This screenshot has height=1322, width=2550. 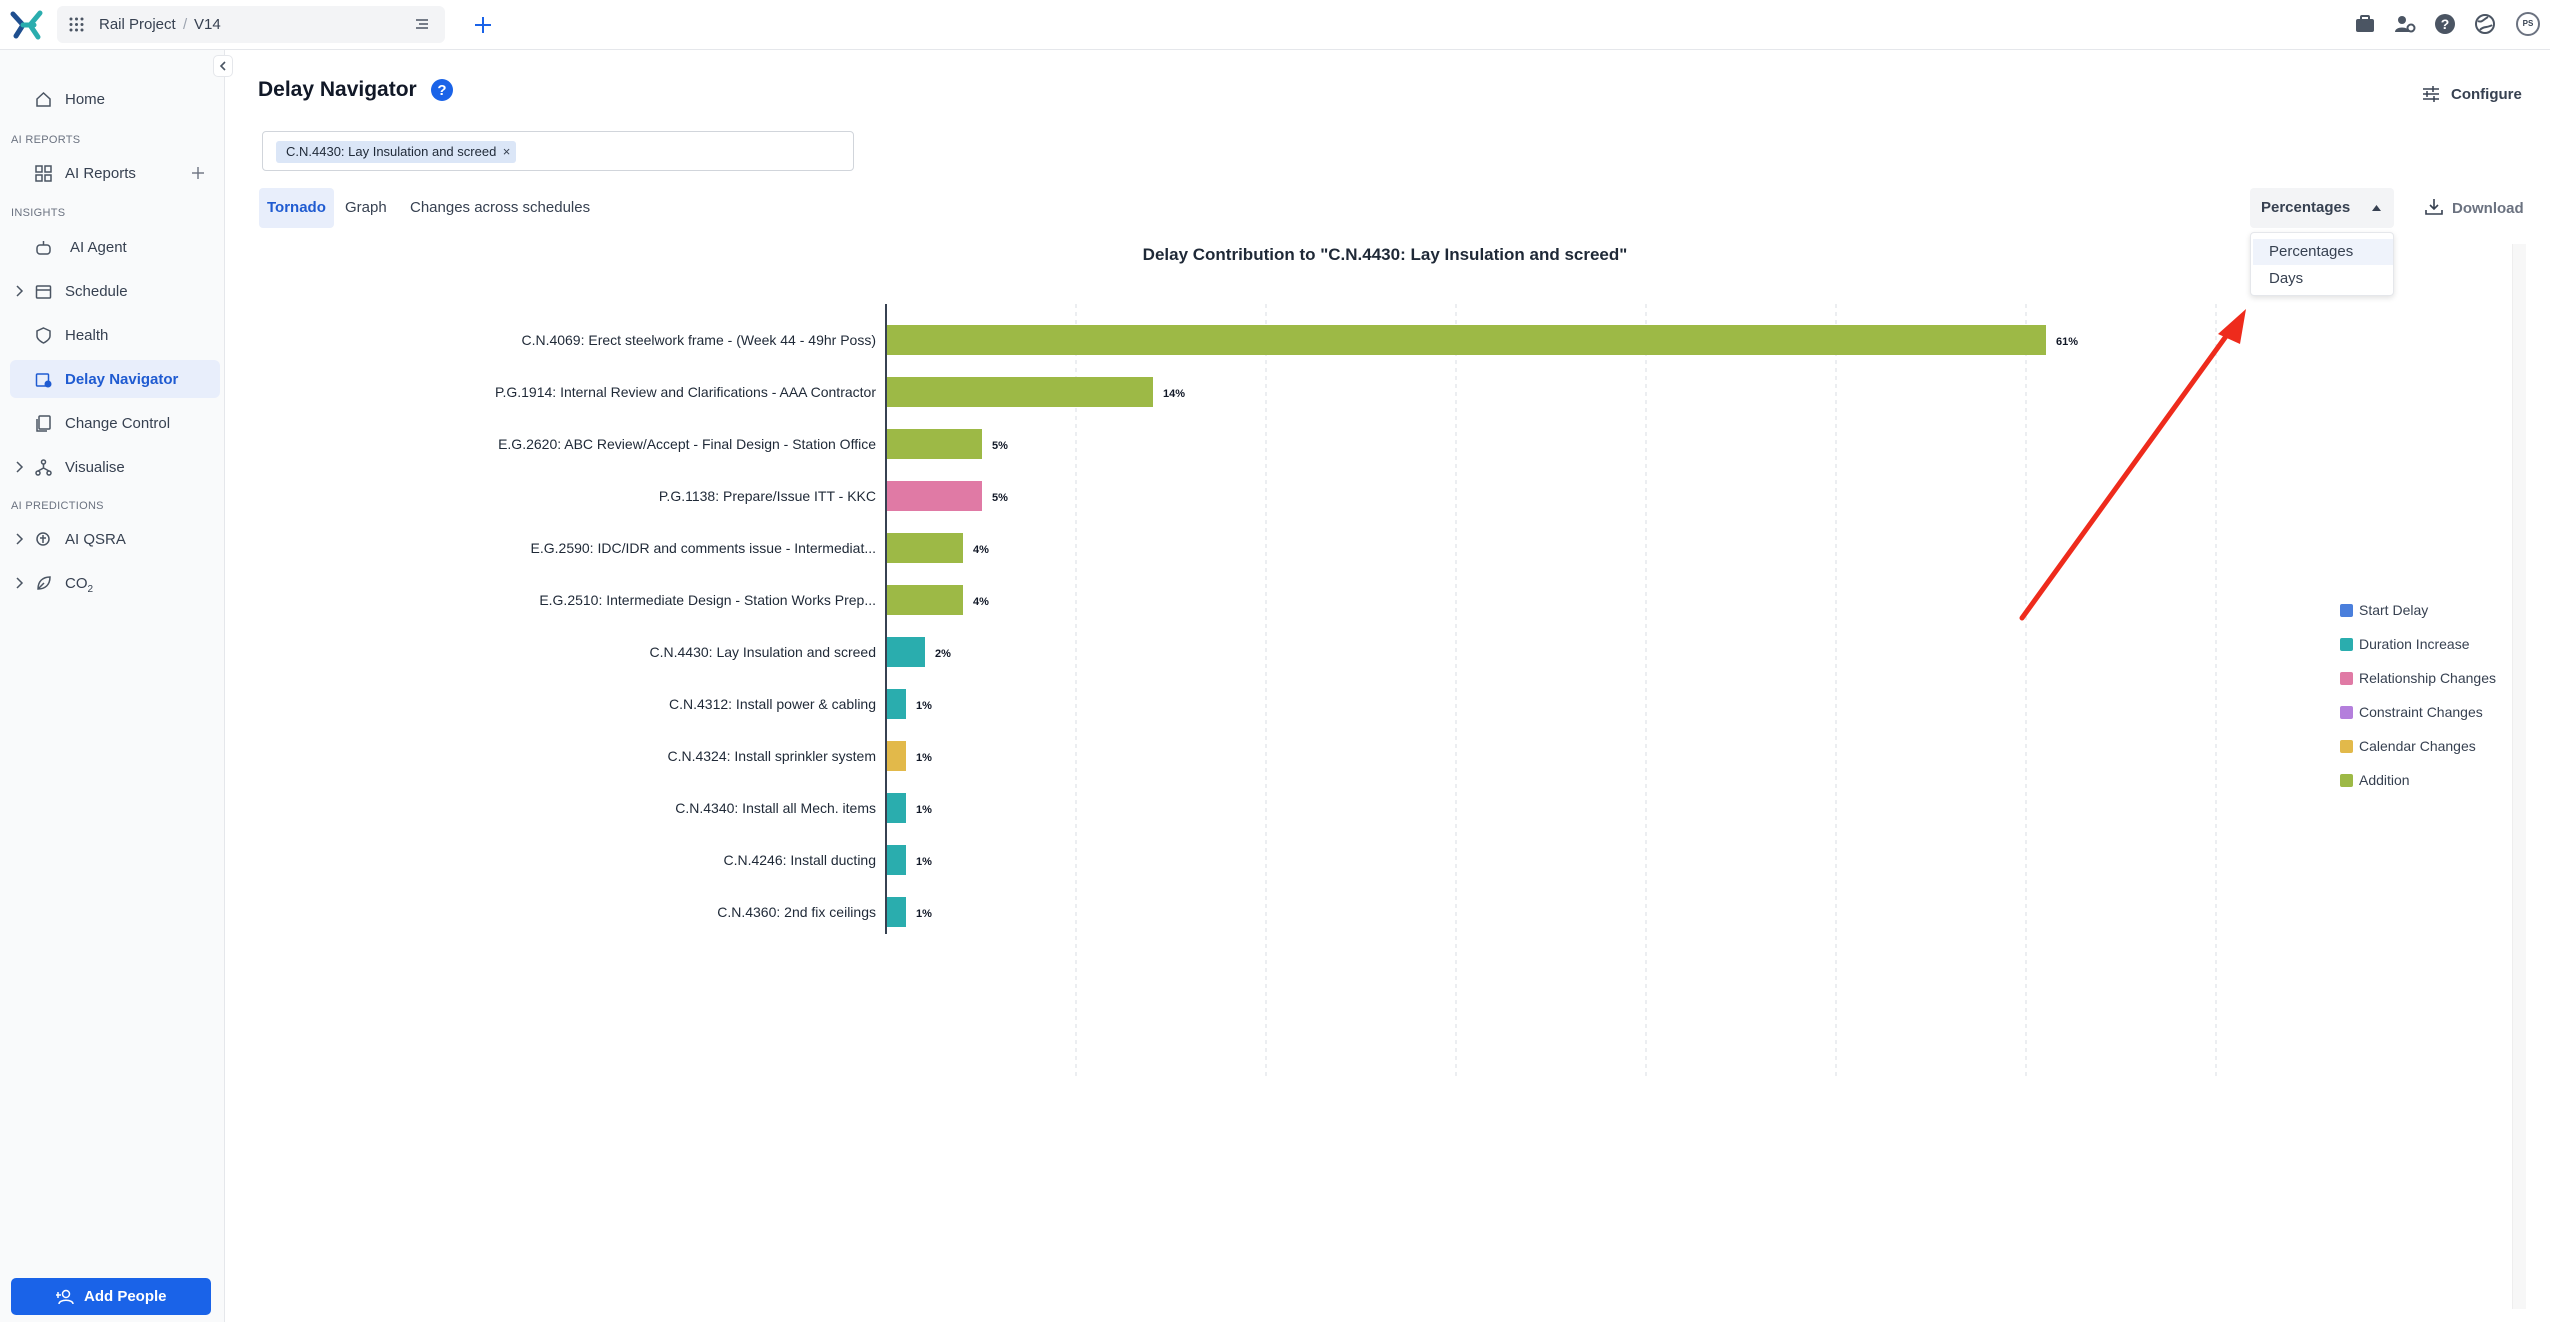 I want to click on add-tab-icon, so click(x=483, y=25).